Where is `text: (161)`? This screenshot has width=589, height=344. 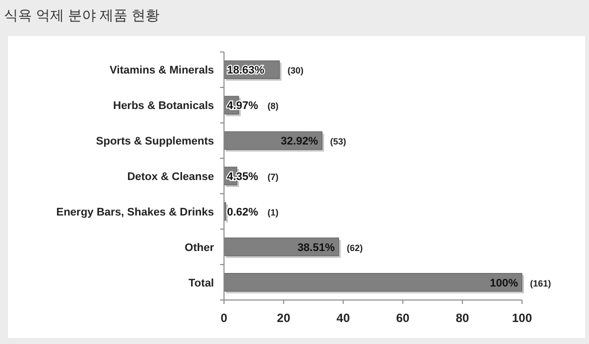 text: (161) is located at coordinates (541, 283).